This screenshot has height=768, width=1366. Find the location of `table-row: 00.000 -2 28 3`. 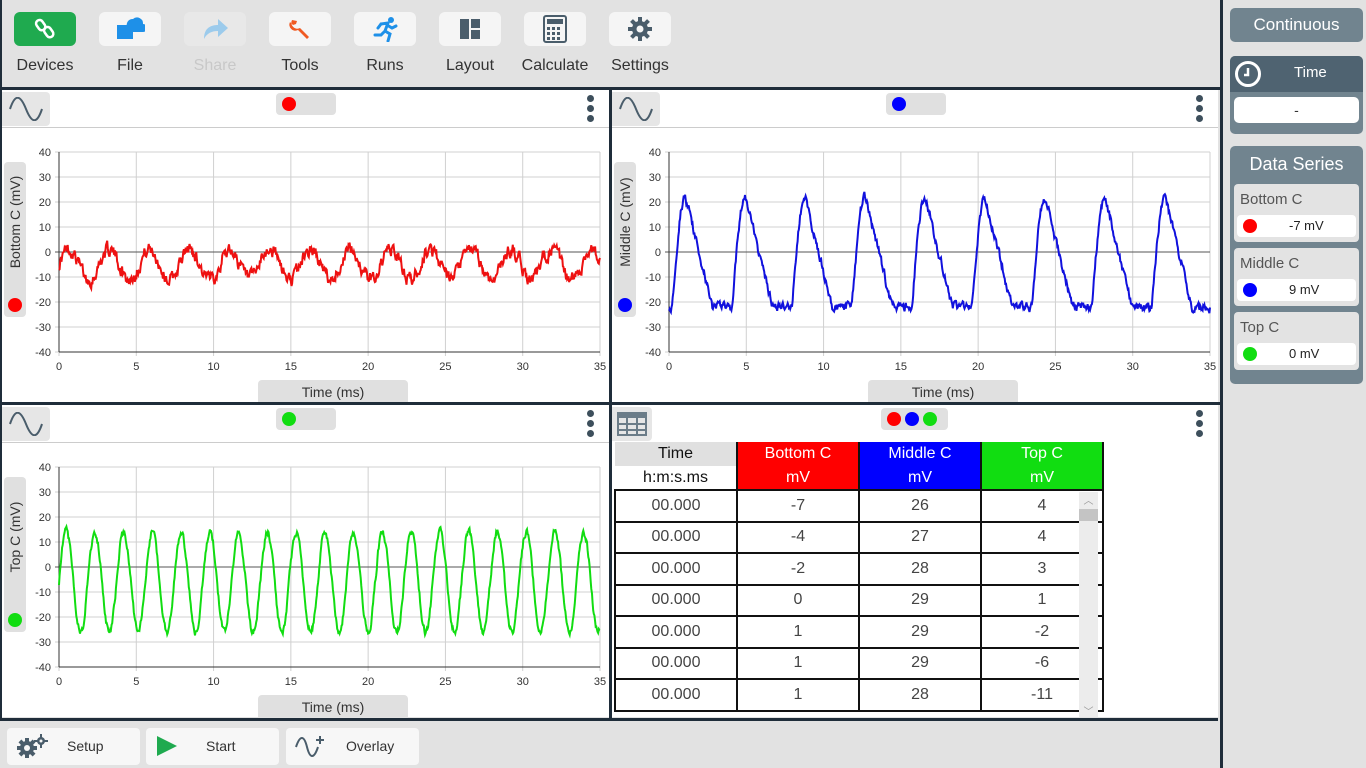

table-row: 00.000 -2 28 3 is located at coordinates (859, 569).